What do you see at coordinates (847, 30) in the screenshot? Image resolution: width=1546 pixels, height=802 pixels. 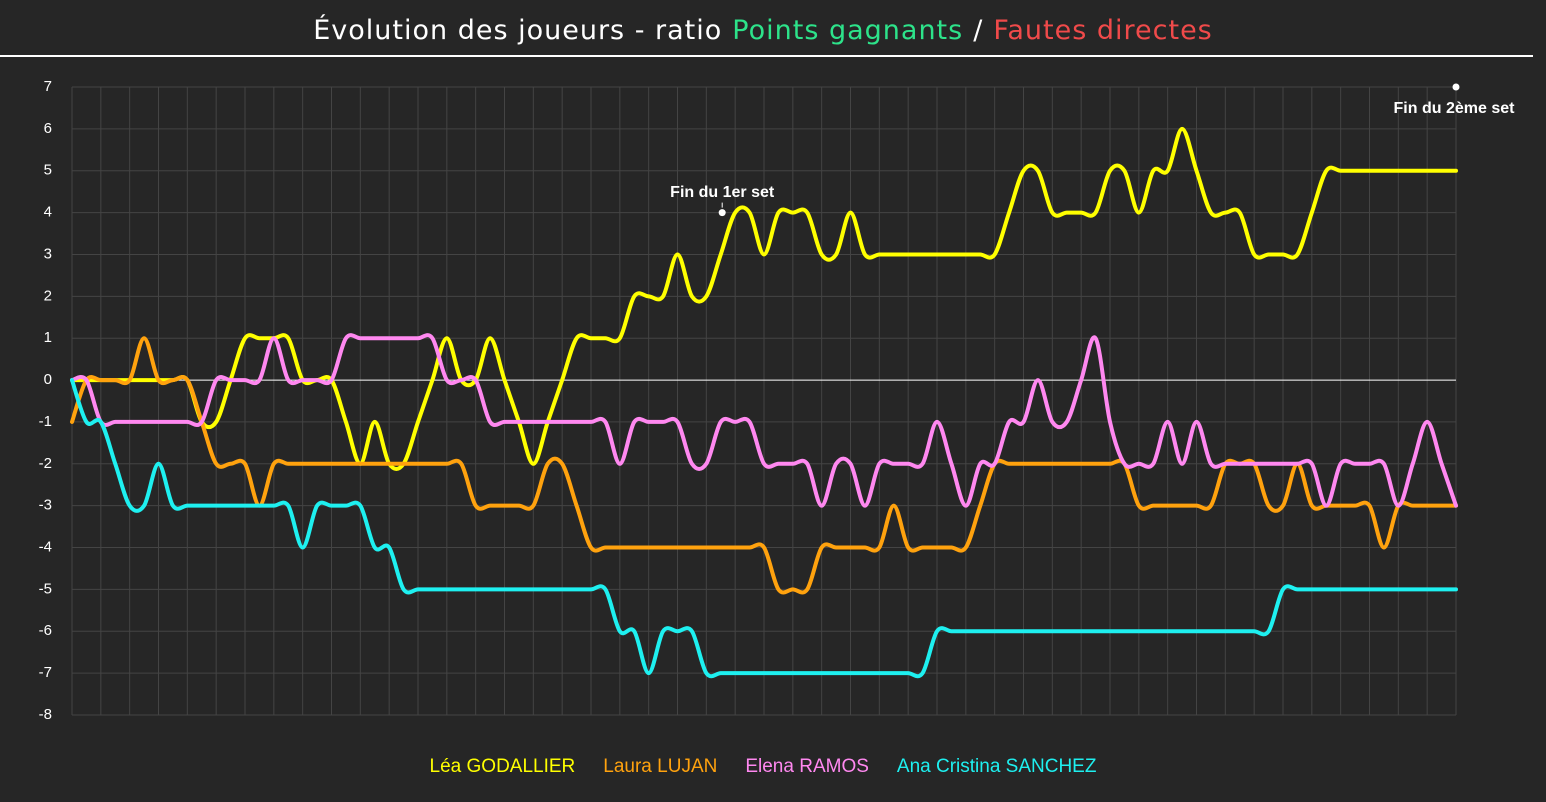 I see `title-part: Points gagnants` at bounding box center [847, 30].